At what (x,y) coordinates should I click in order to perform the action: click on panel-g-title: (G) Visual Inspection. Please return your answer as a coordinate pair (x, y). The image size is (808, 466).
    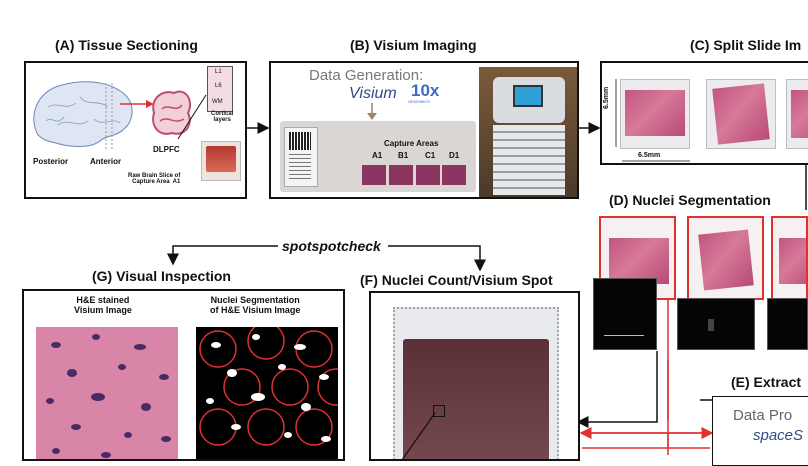
    Looking at the image, I should click on (161, 276).